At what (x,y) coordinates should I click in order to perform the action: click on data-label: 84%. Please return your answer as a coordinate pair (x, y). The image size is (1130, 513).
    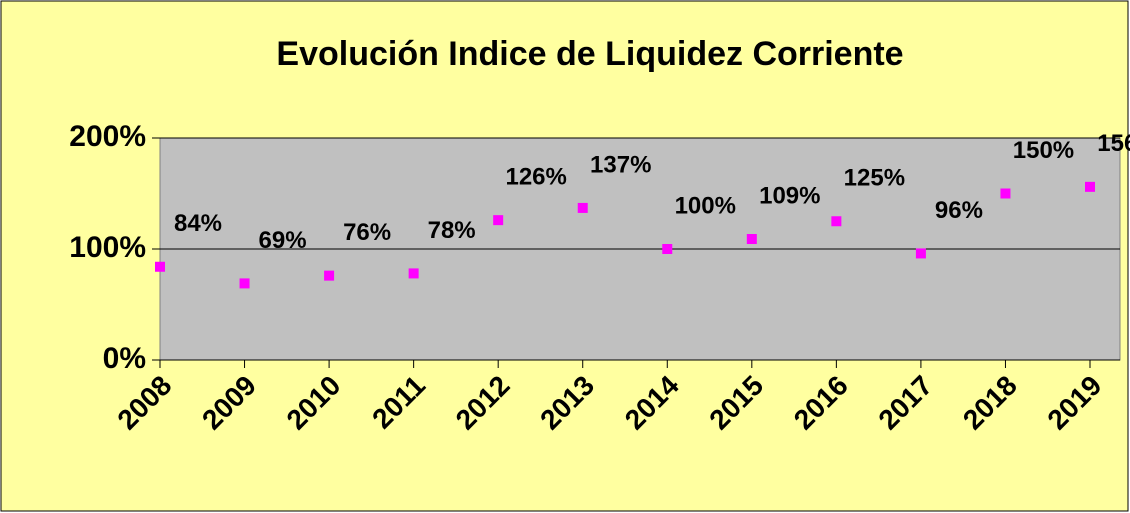
    Looking at the image, I should click on (198, 223).